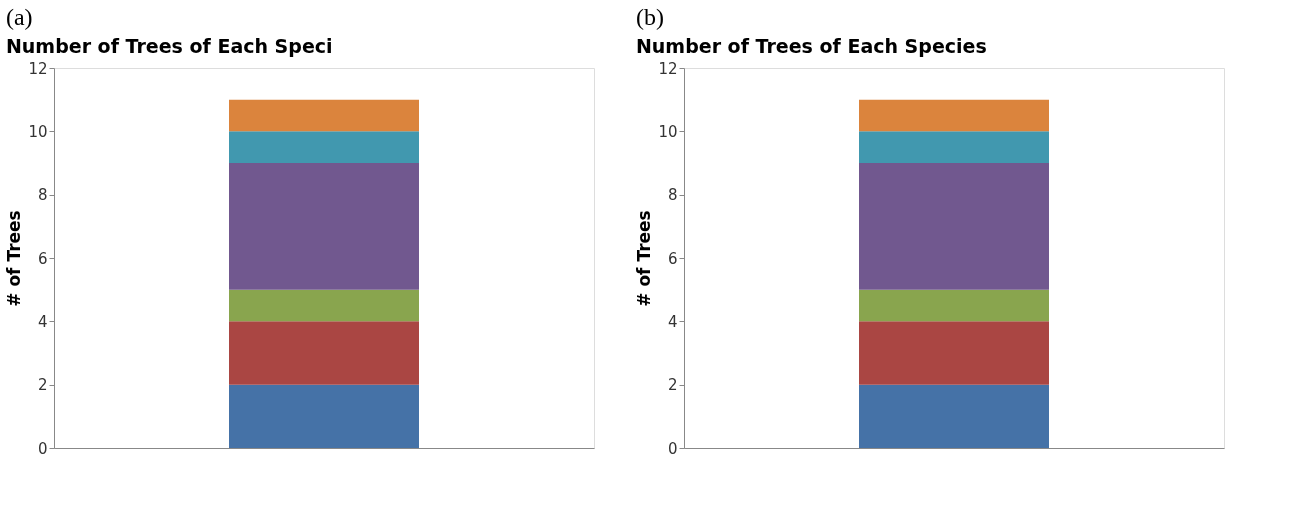 The width and height of the screenshot is (1299, 510). What do you see at coordinates (169, 46) in the screenshot?
I see `chart-title: Number of Trees of Each Speci` at bounding box center [169, 46].